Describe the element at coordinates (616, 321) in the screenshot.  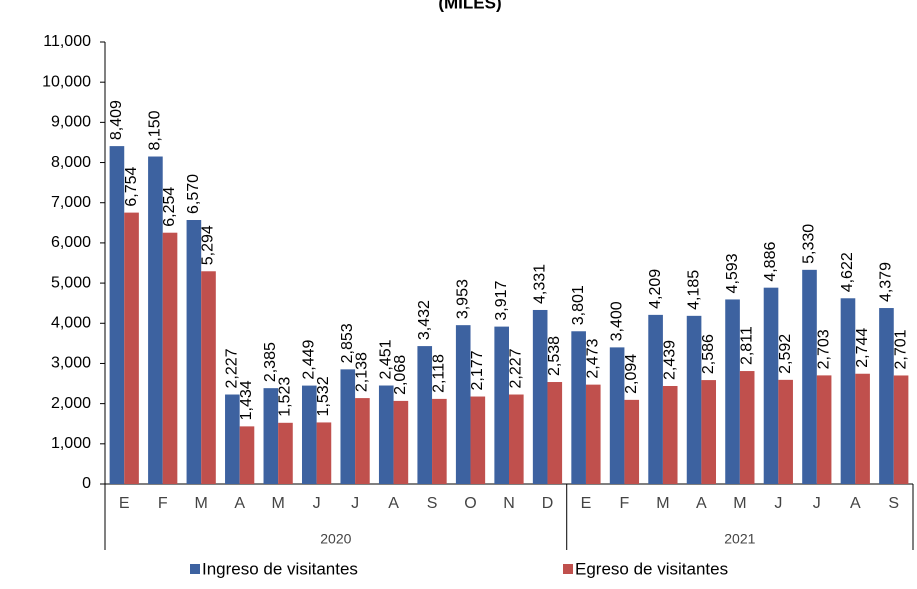
I see `value-label: 3,400` at that location.